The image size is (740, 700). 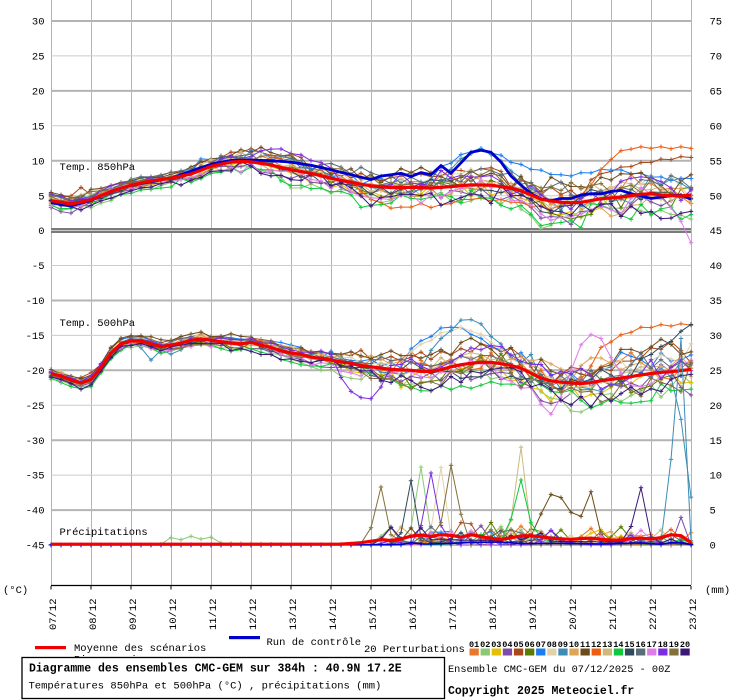 What do you see at coordinates (716, 267) in the screenshot?
I see `svg-text: 40` at bounding box center [716, 267].